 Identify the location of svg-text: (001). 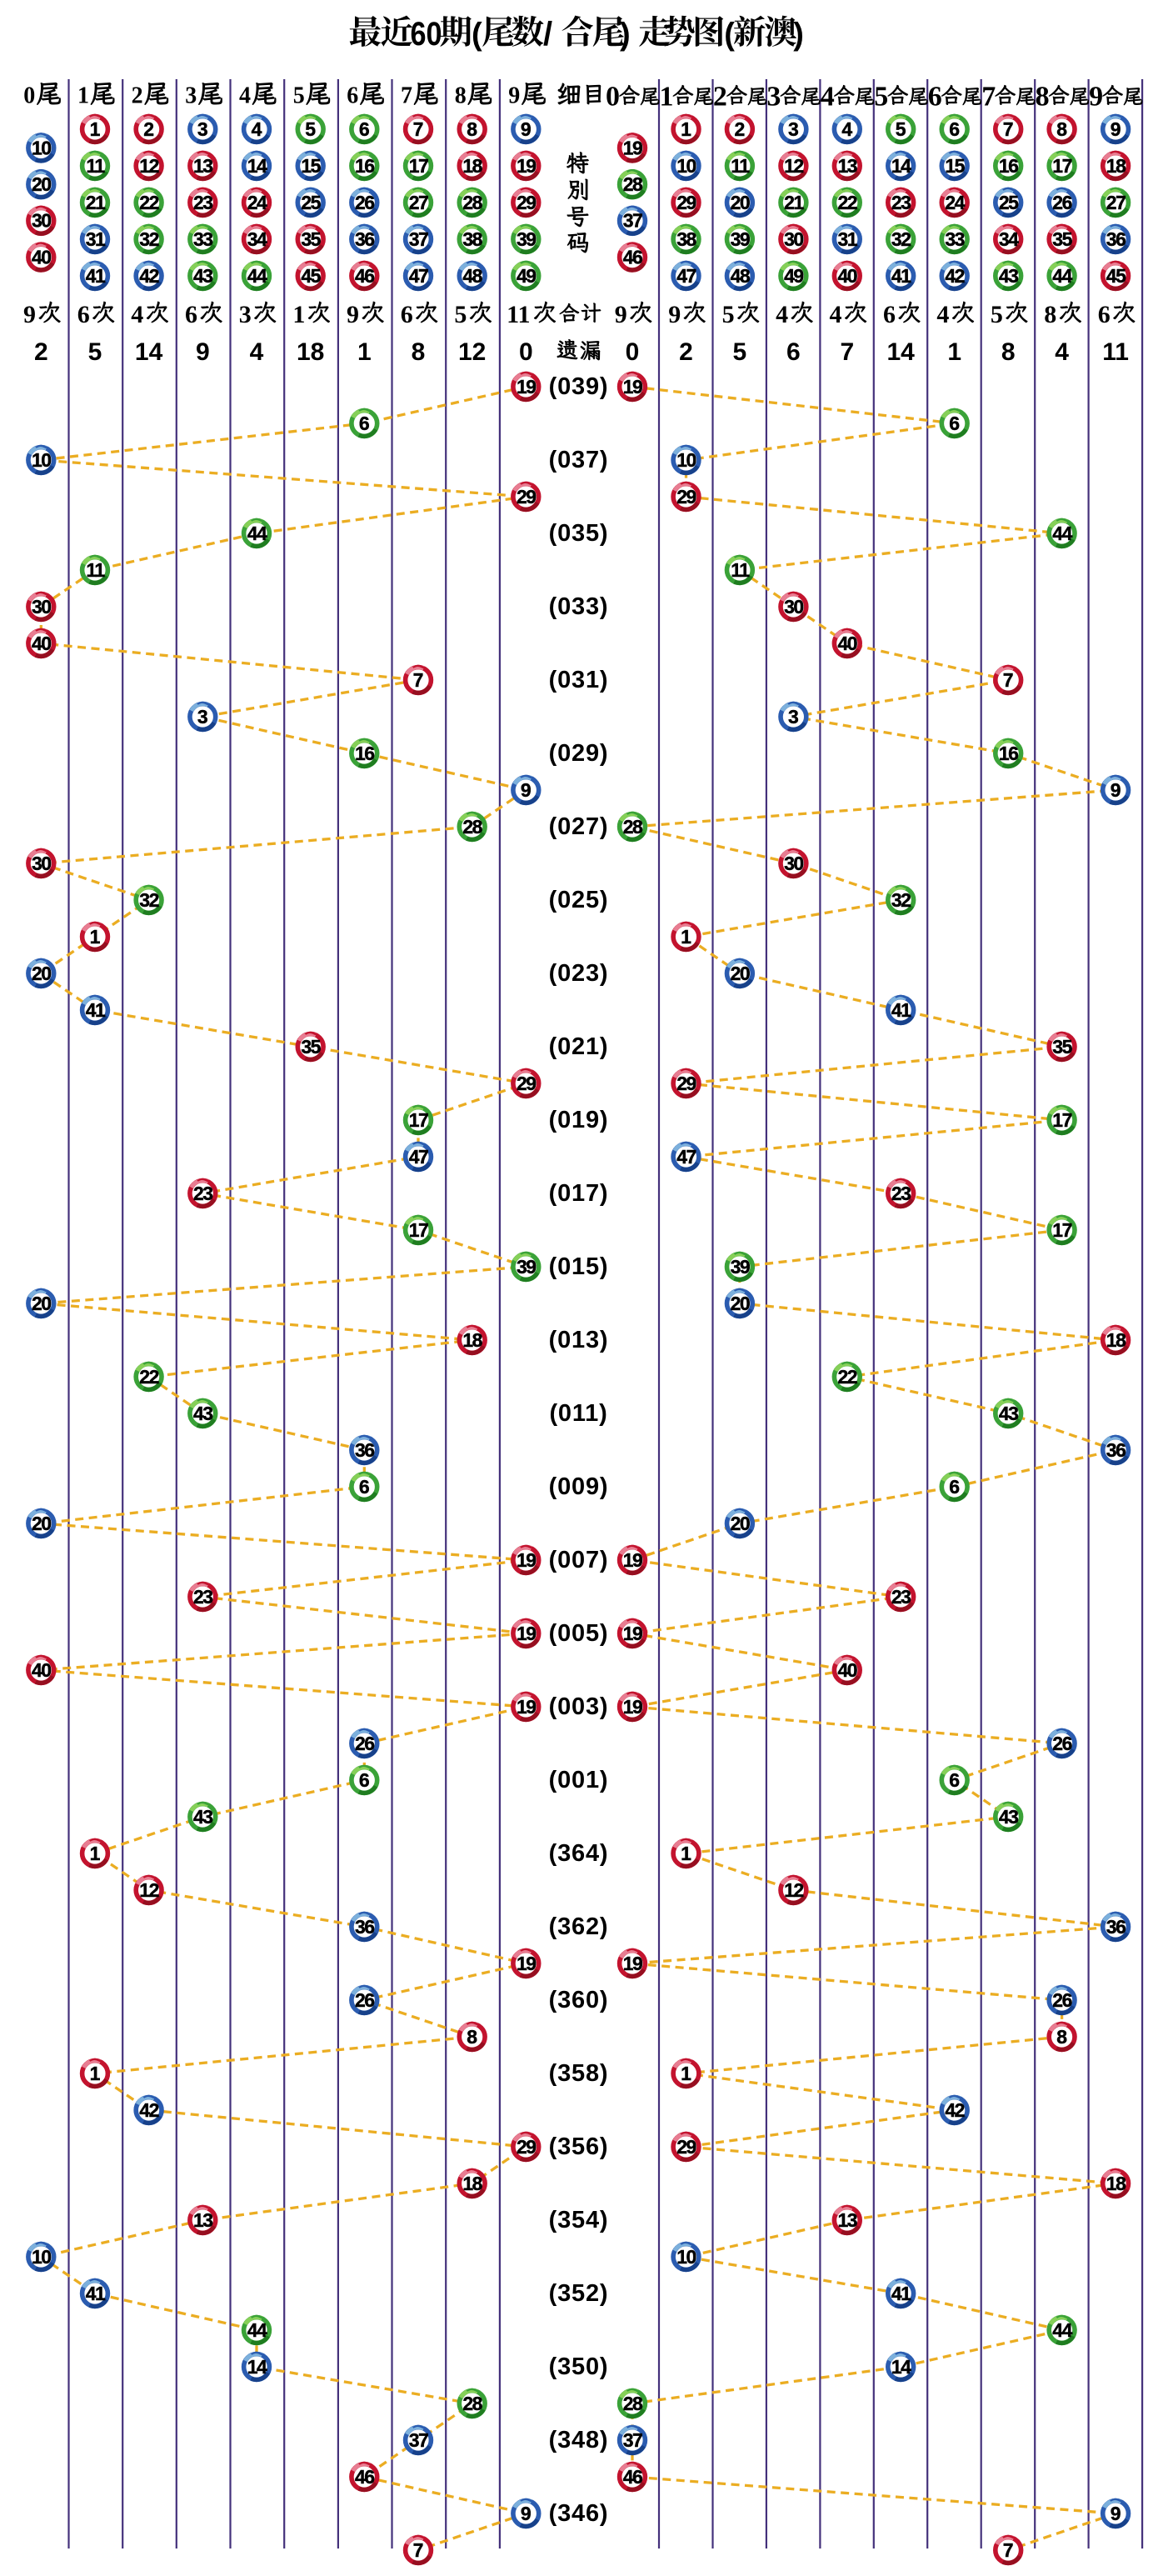
(579, 1780).